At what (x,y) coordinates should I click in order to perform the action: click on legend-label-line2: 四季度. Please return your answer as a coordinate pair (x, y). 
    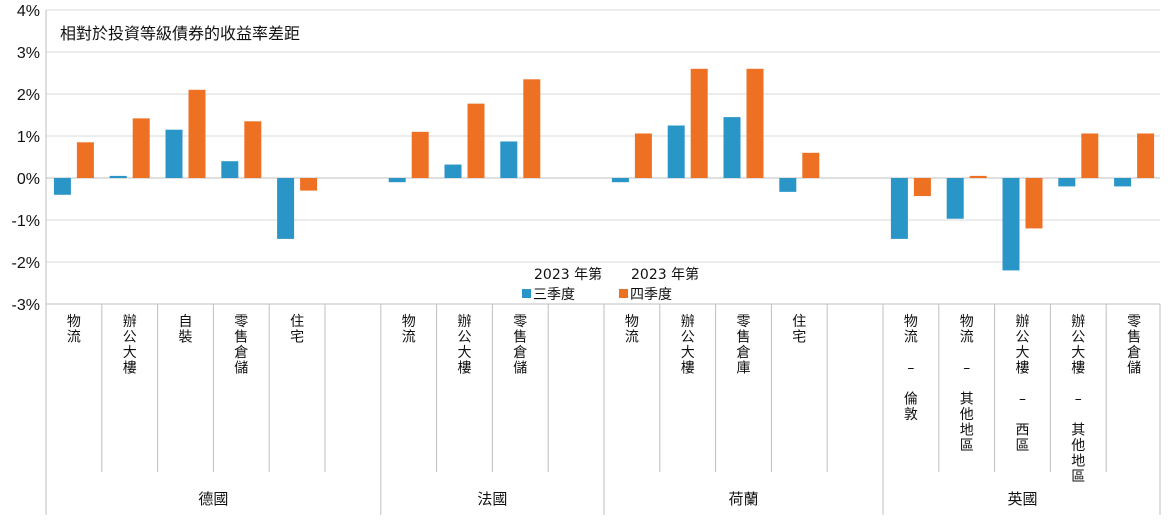
    Looking at the image, I should click on (651, 295).